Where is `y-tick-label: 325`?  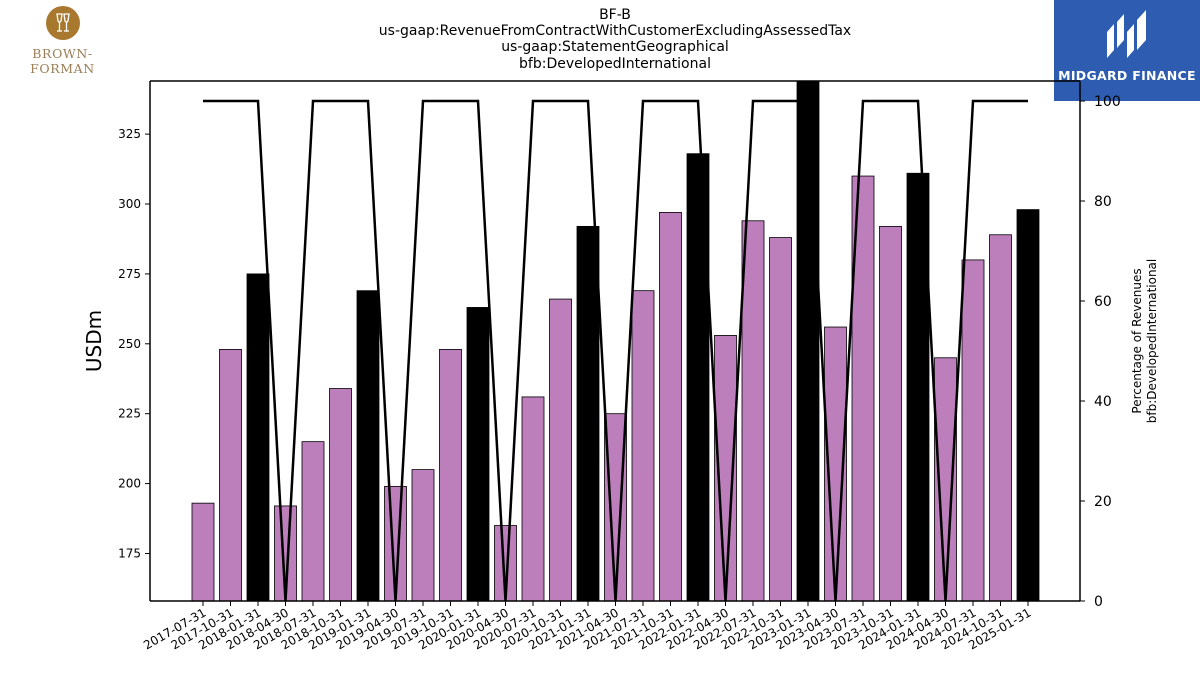 y-tick-label: 325 is located at coordinates (129, 134).